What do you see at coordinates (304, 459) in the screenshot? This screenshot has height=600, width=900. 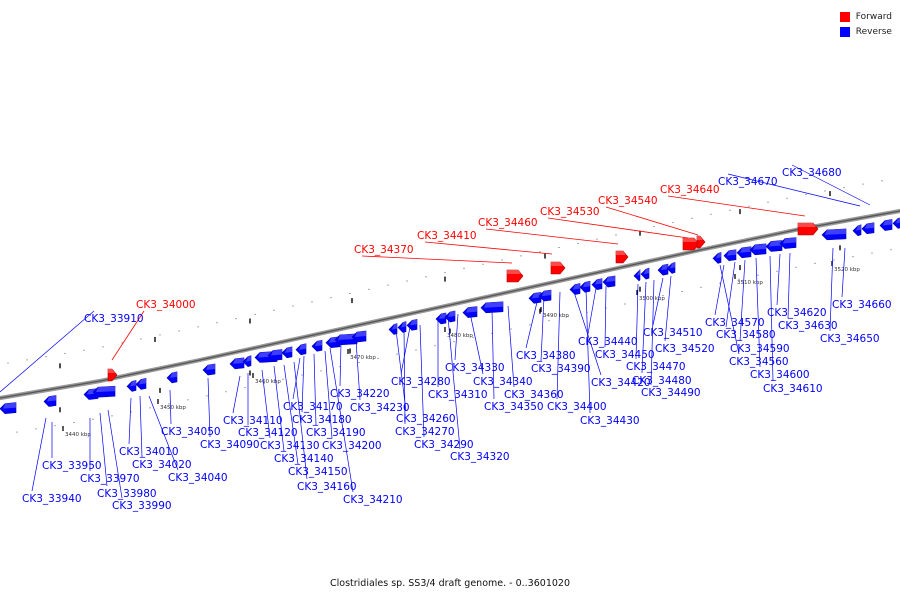 I see `reverse-gene-label: CK3_34140` at bounding box center [304, 459].